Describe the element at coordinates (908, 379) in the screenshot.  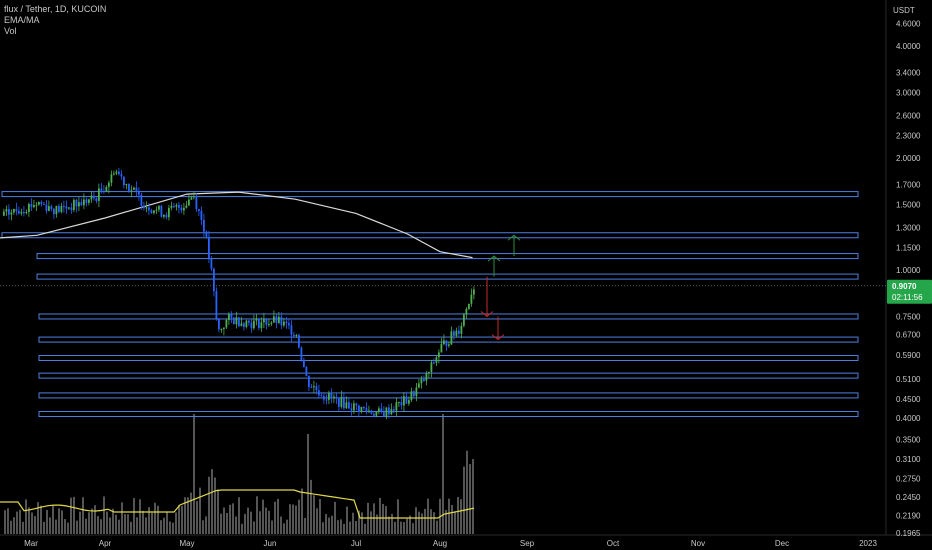
I see `y-tick-label: 0.5100` at that location.